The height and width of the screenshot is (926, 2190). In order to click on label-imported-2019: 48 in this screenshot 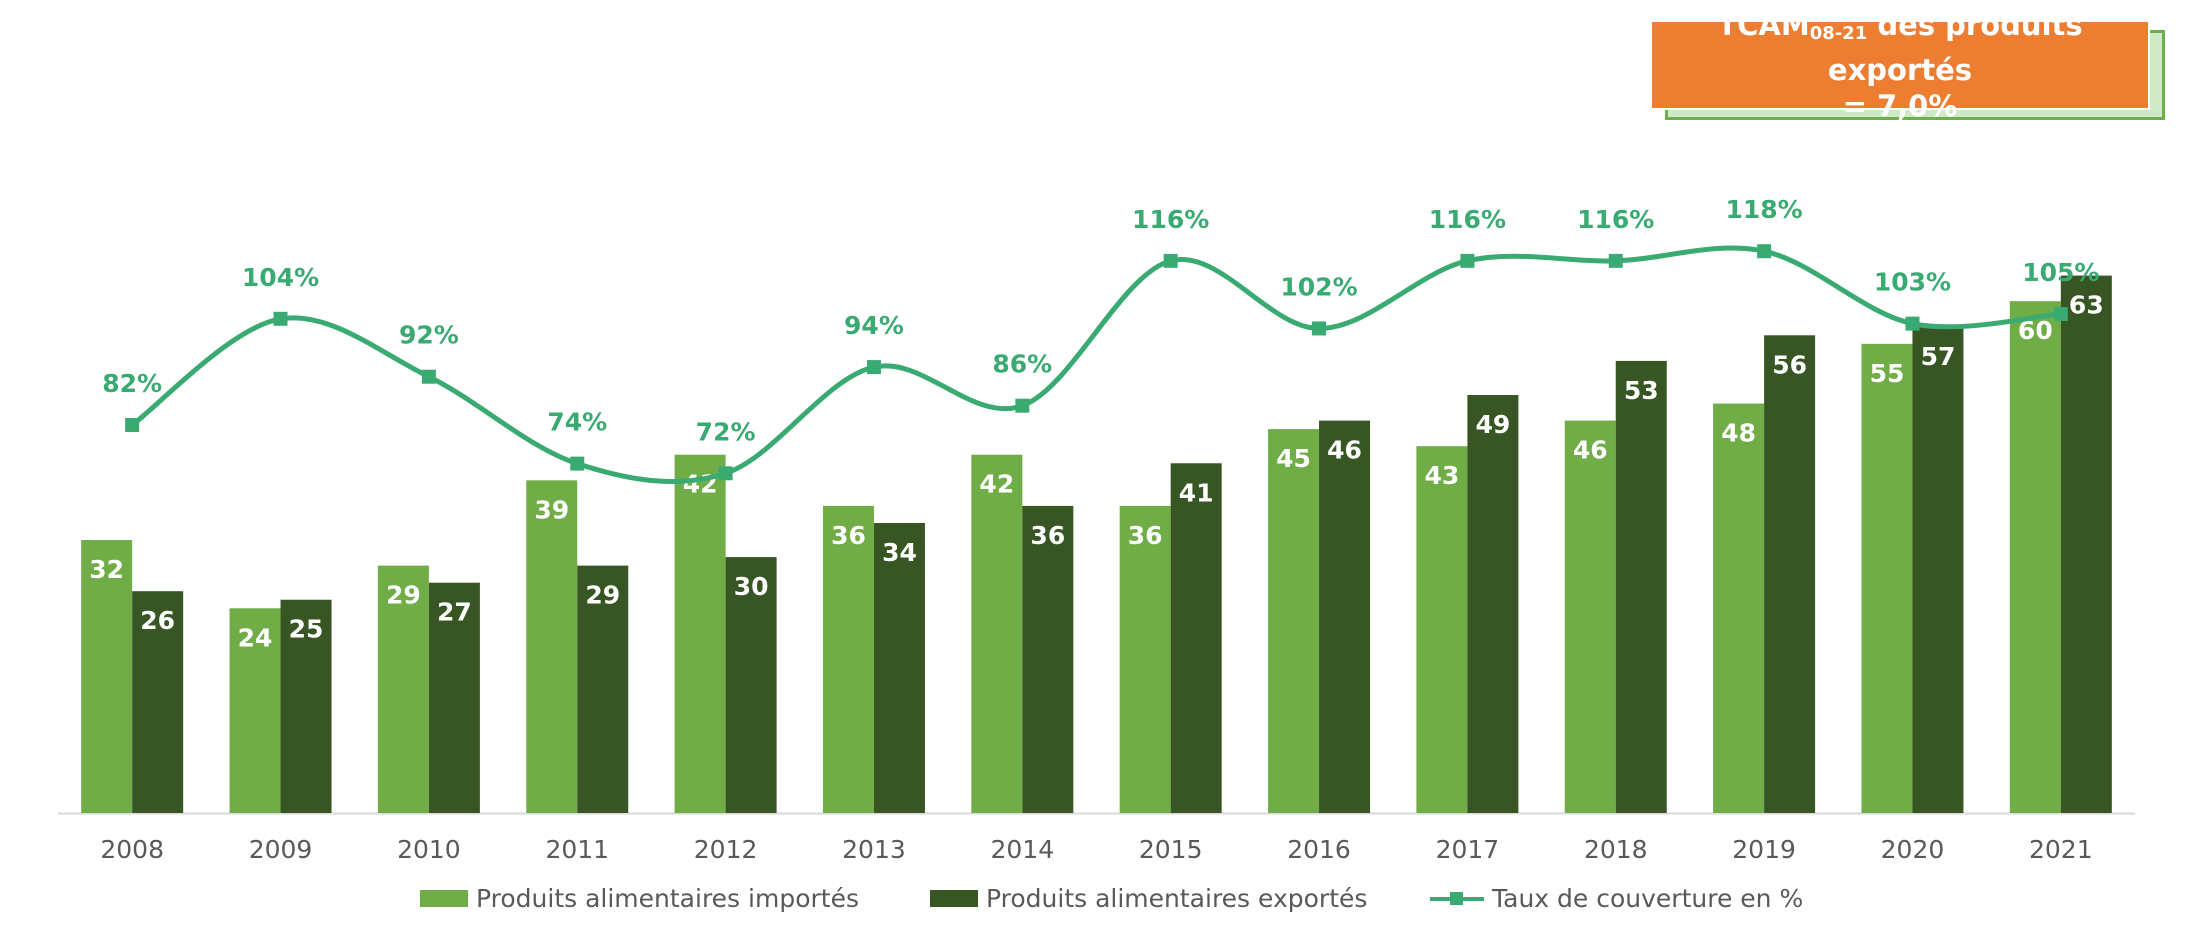, I will do `click(1738, 433)`.